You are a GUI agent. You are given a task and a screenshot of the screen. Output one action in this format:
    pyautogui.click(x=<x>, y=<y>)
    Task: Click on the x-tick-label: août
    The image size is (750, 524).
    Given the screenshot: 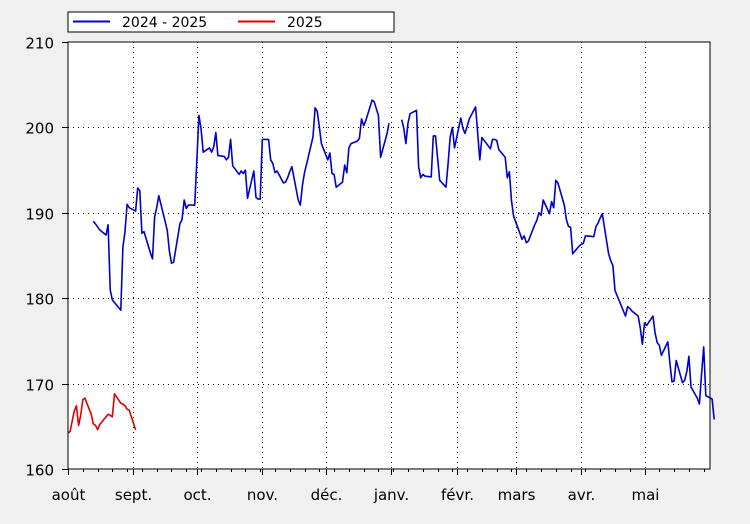 What is the action you would take?
    pyautogui.click(x=69, y=495)
    